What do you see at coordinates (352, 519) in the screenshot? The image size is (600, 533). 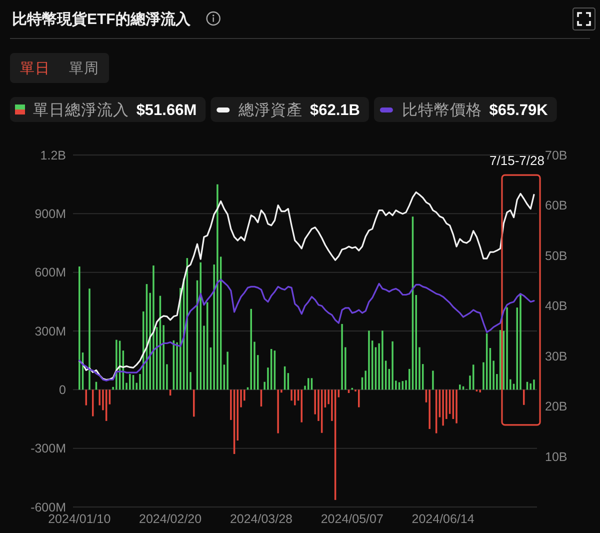 I see `x-tick-label: 2024/05/07` at bounding box center [352, 519].